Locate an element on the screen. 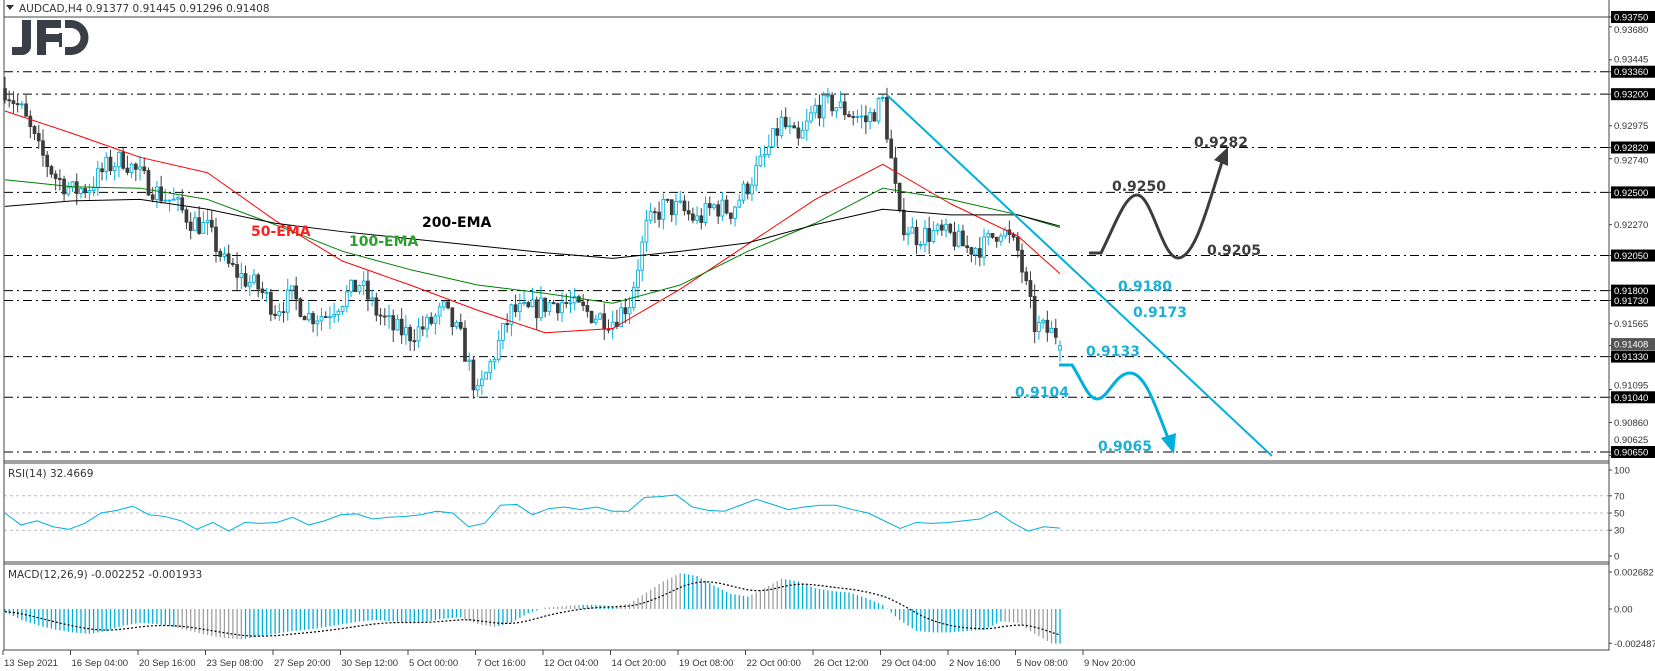 The width and height of the screenshot is (1655, 671). level-price-label: 0.91800 is located at coordinates (1631, 291).